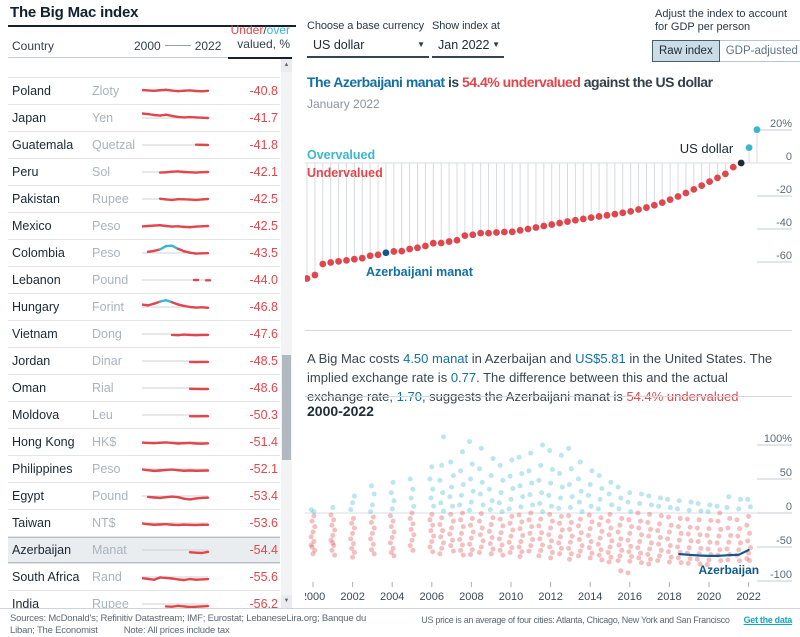  Describe the element at coordinates (246, 361) in the screenshot. I see `valuation-percent: -48.5` at that location.